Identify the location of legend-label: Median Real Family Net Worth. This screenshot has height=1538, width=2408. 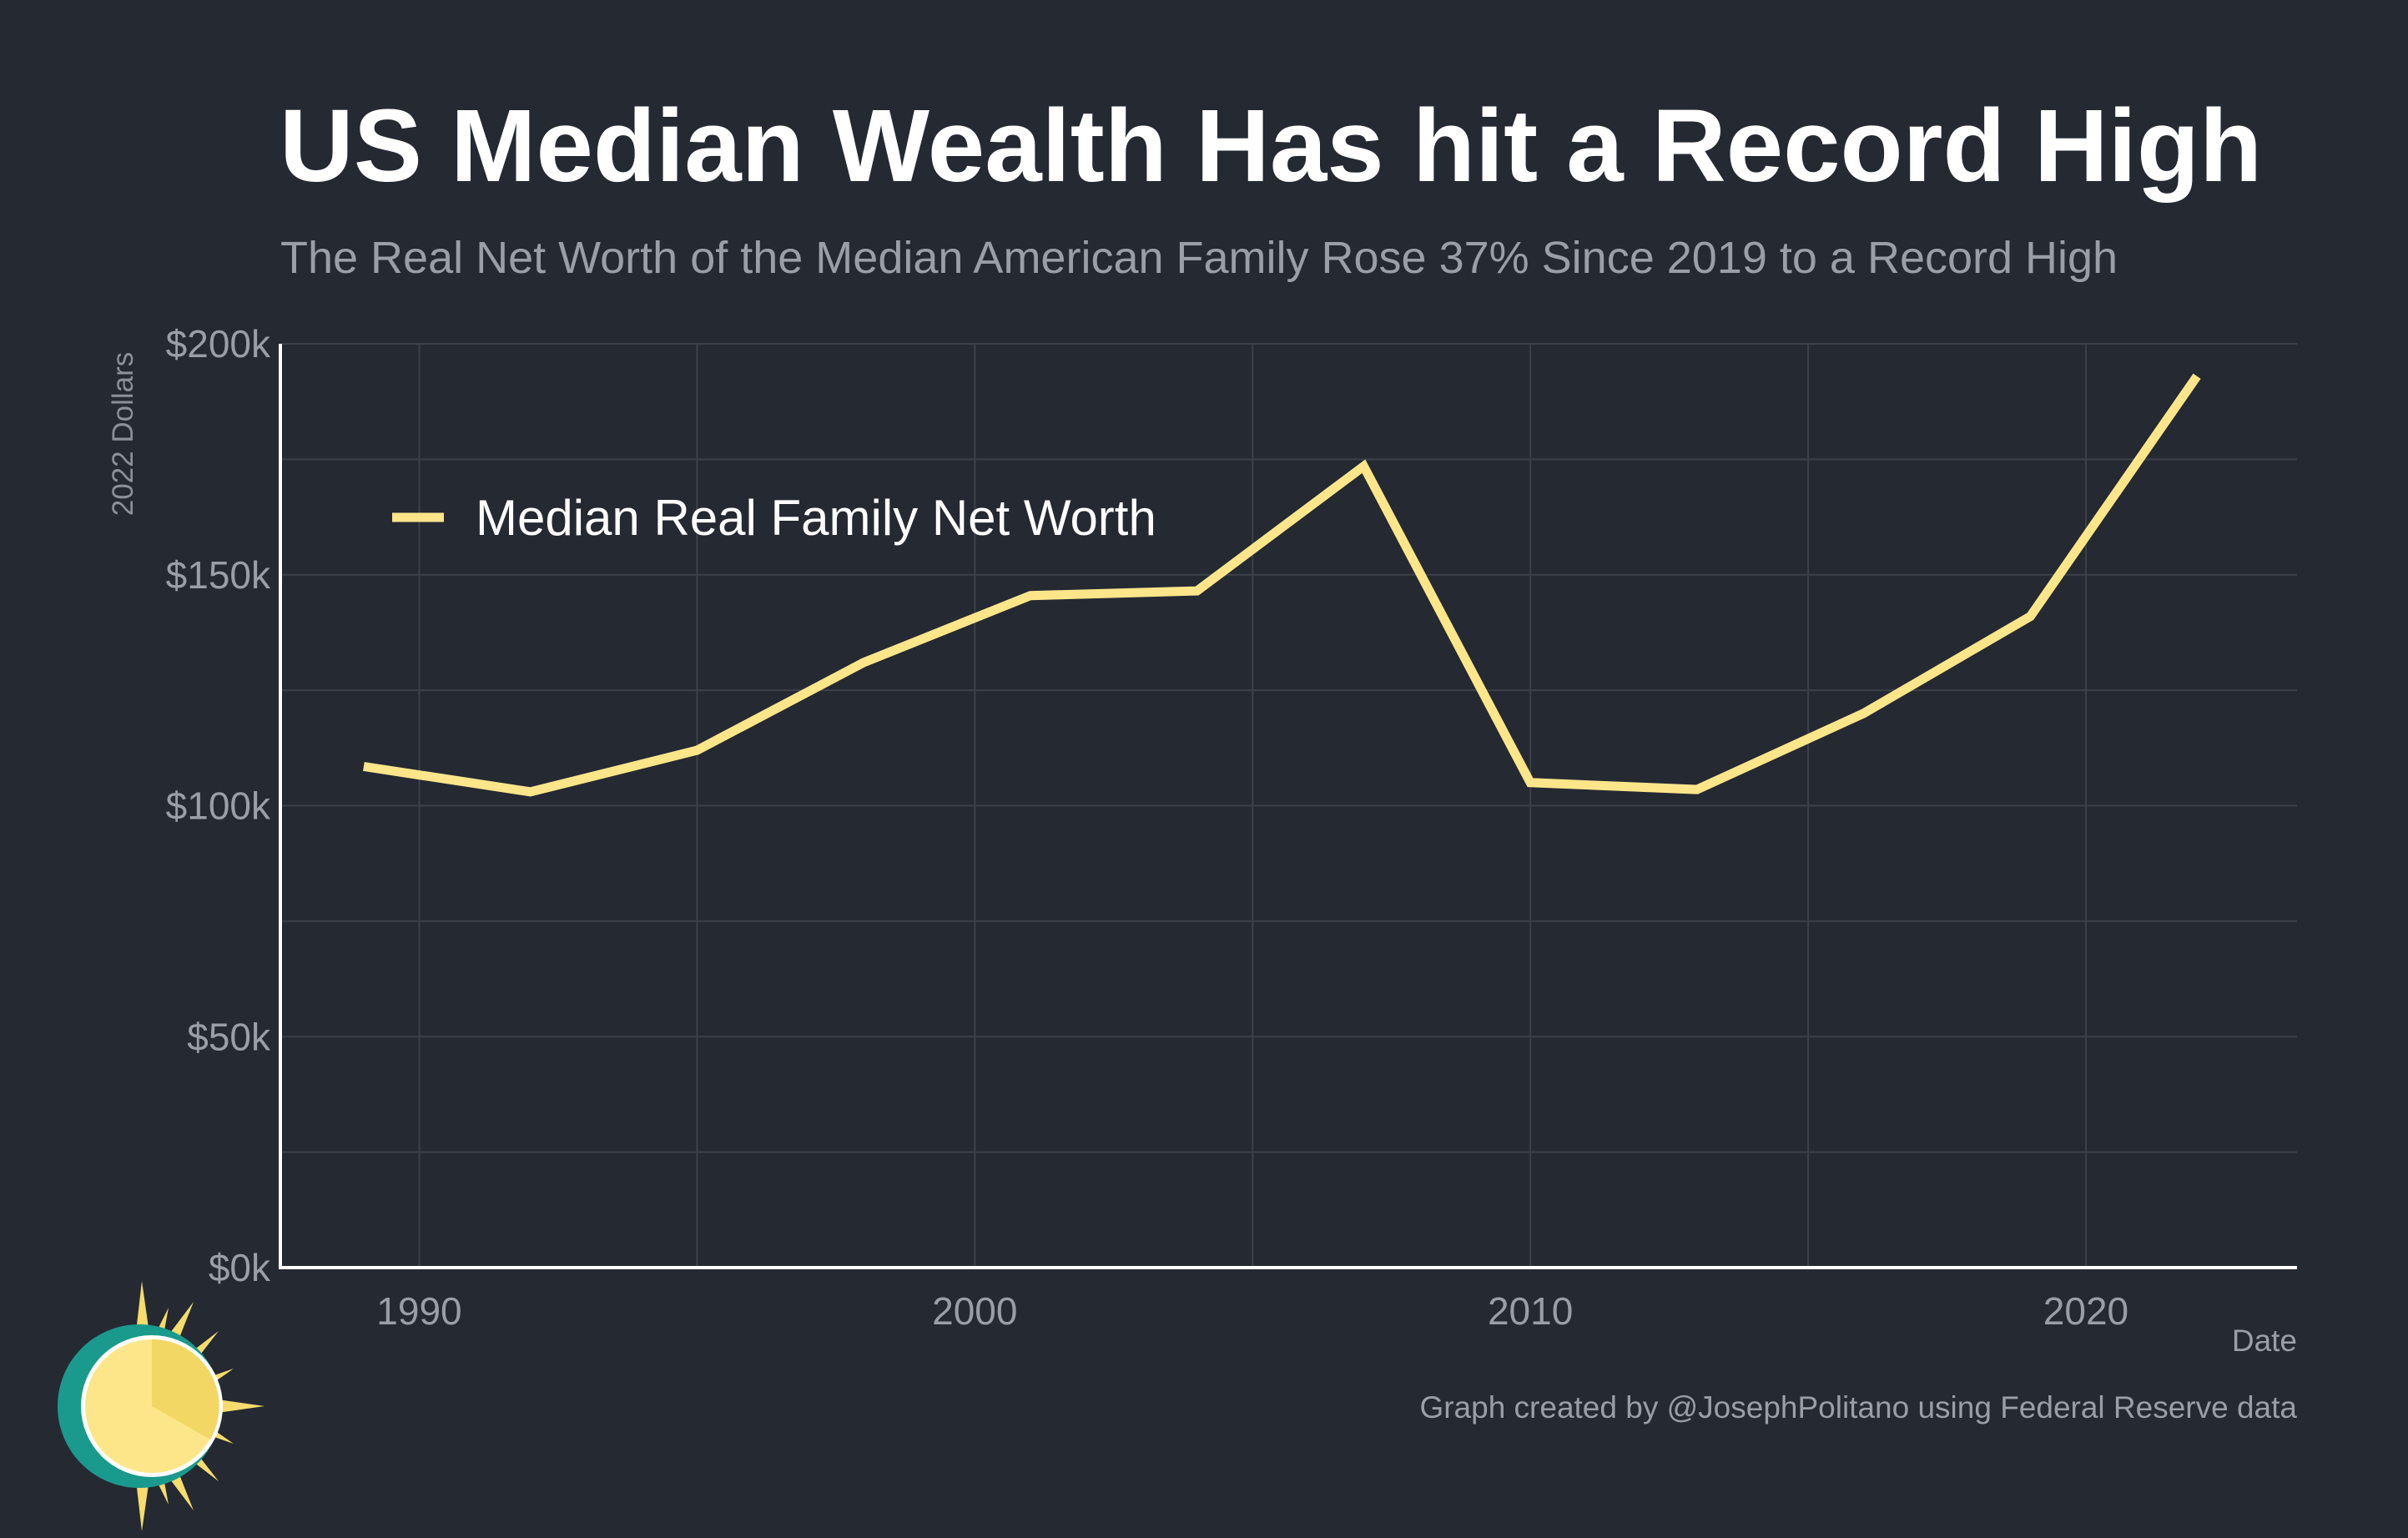
(816, 518).